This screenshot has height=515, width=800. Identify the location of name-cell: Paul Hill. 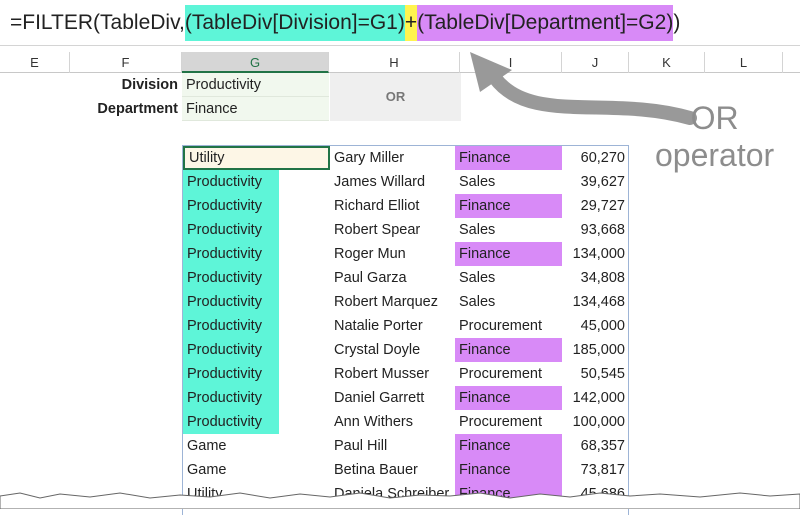
(361, 446).